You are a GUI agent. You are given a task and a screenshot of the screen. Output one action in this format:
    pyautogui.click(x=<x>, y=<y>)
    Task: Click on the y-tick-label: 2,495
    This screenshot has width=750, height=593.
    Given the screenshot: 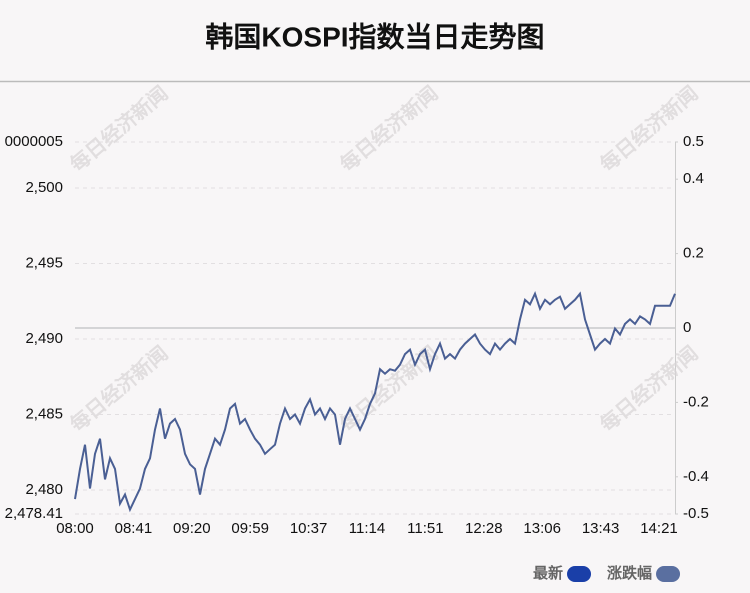 What is the action you would take?
    pyautogui.click(x=44, y=263)
    